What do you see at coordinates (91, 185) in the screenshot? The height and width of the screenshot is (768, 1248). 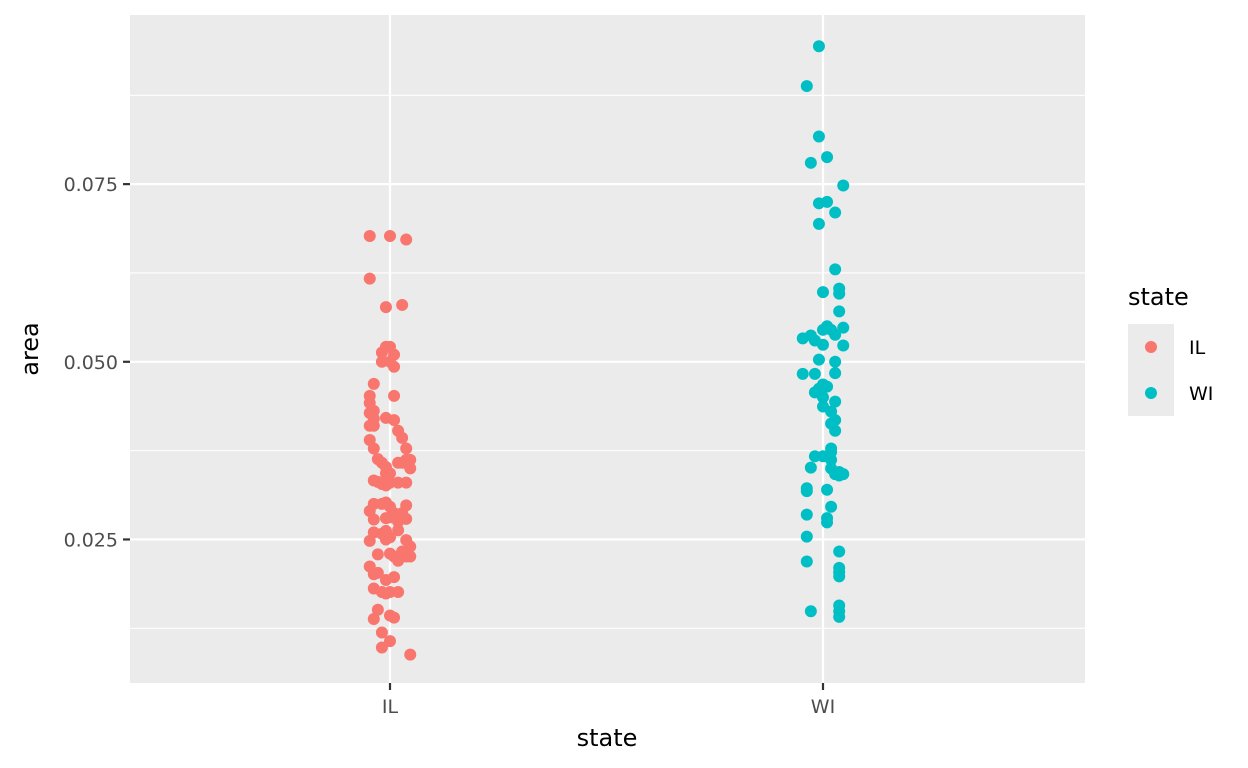 I see `y-tick-label-2: 0.075` at bounding box center [91, 185].